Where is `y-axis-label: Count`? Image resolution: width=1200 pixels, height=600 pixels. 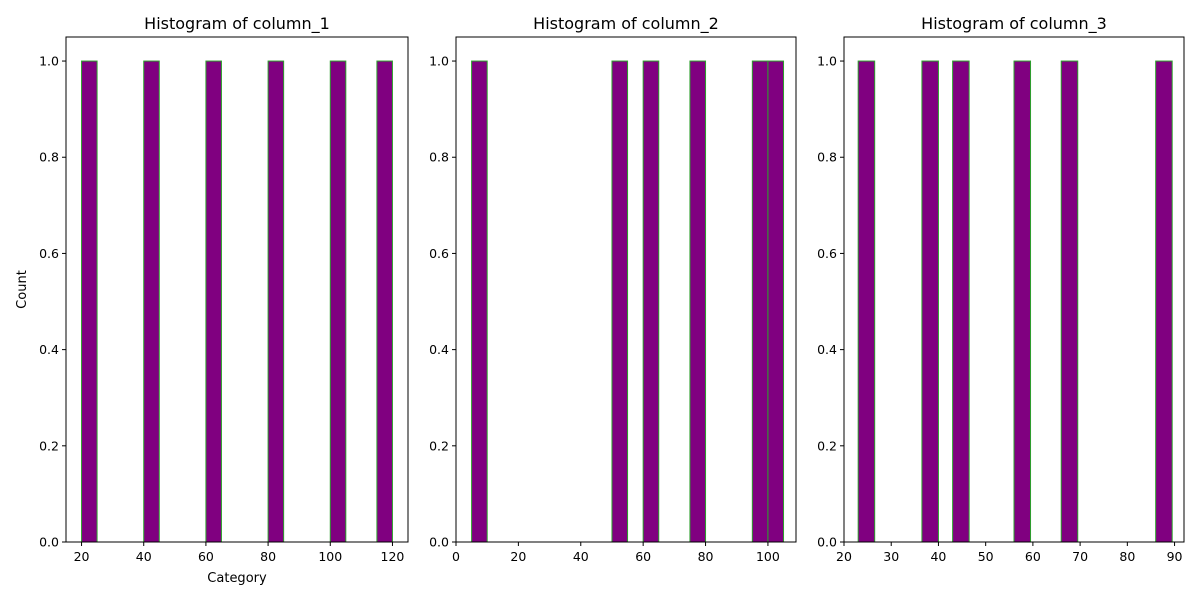
y-axis-label: Count is located at coordinates (22, 289).